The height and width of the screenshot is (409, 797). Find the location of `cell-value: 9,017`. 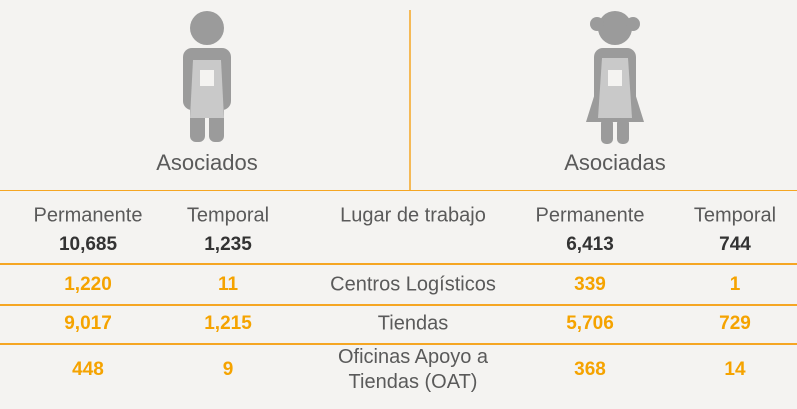

cell-value: 9,017 is located at coordinates (88, 323).